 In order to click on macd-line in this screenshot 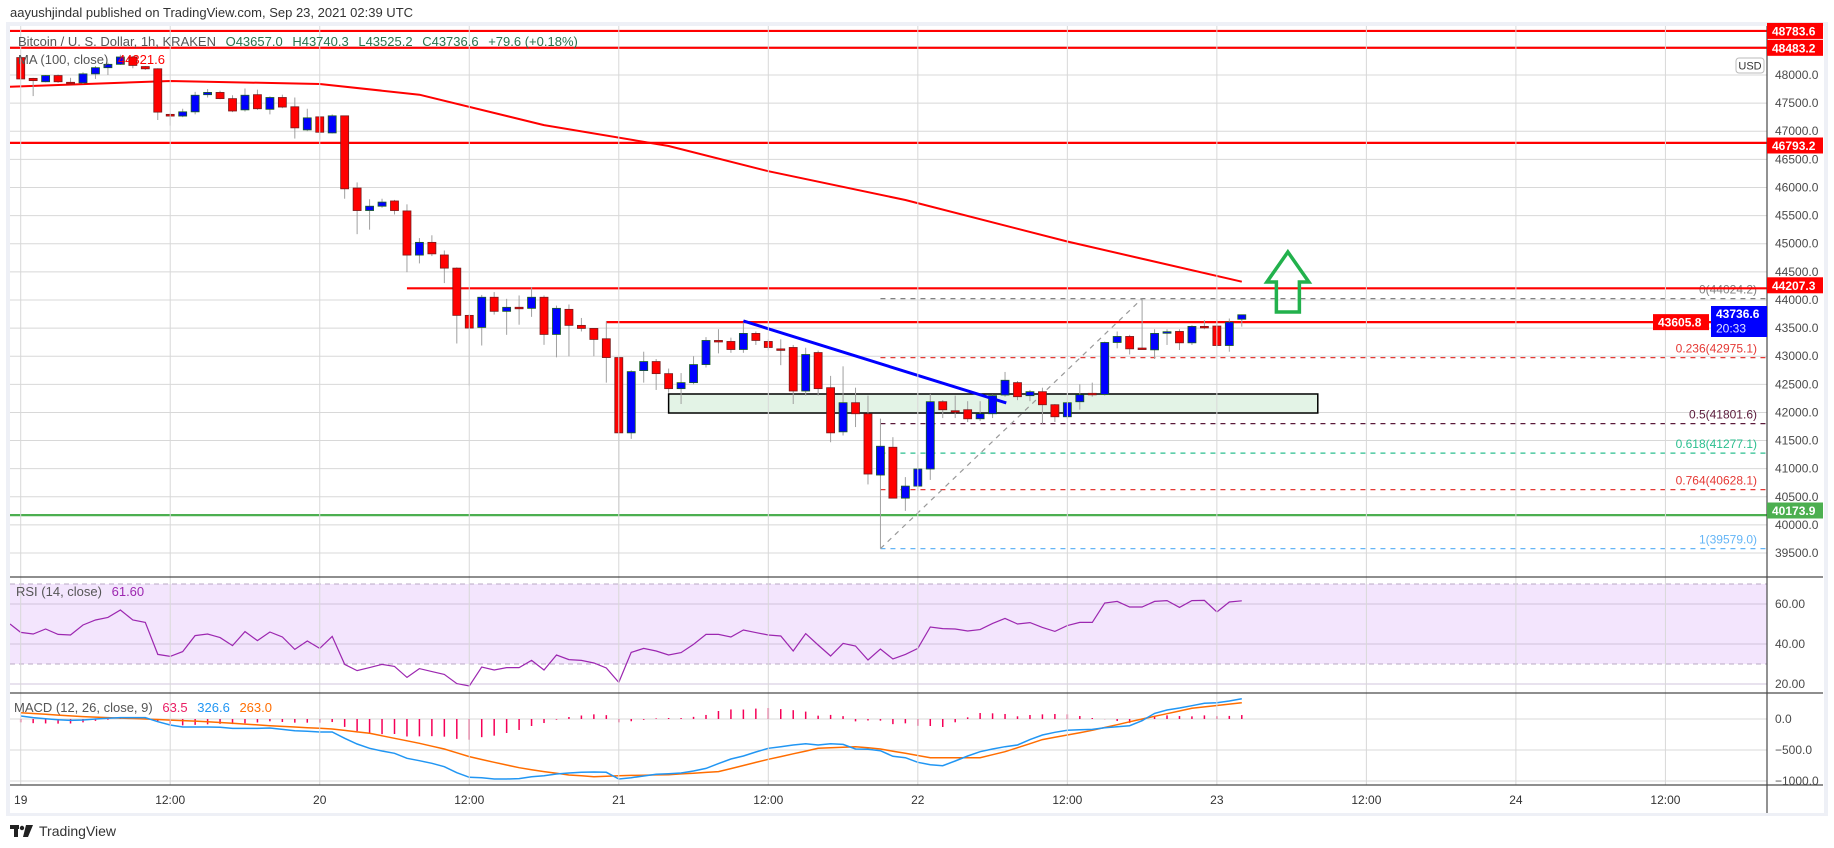, I will do `click(631, 739)`.